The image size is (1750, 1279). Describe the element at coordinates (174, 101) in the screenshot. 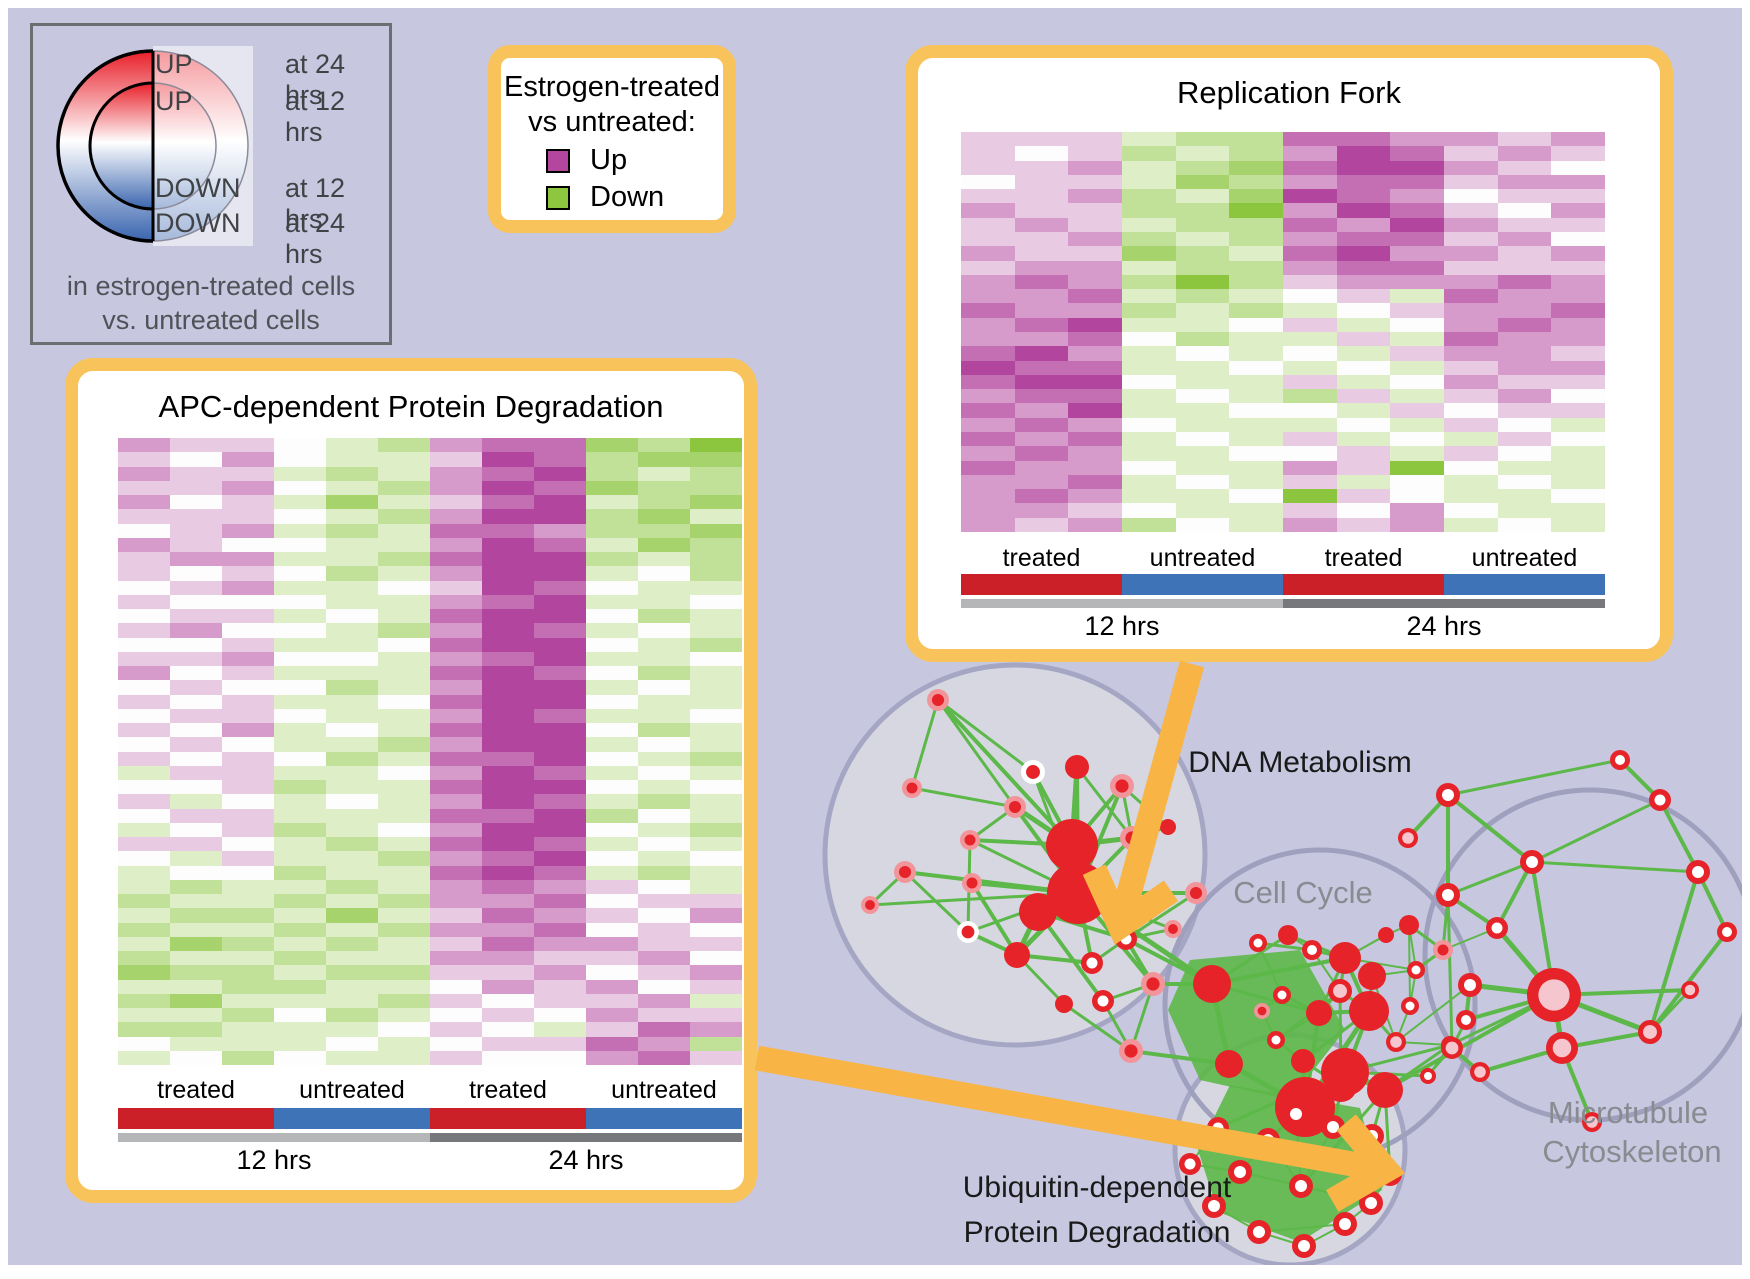

I see `dial-direction-label: UP` at that location.